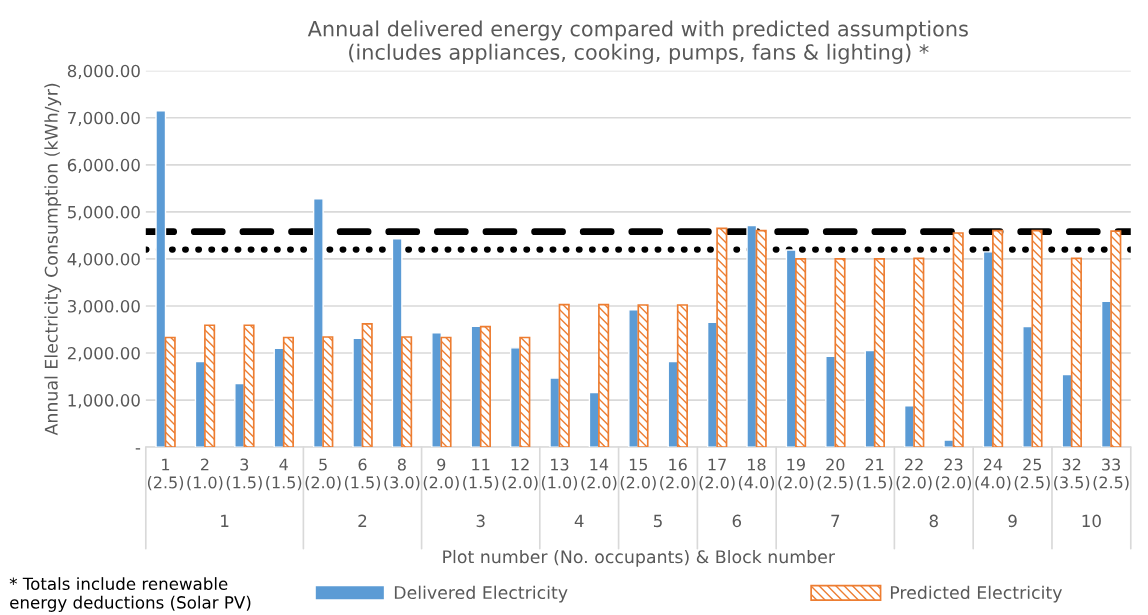  Describe the element at coordinates (103, 71) in the screenshot. I see `y-tick-label: 8,000.00` at that location.